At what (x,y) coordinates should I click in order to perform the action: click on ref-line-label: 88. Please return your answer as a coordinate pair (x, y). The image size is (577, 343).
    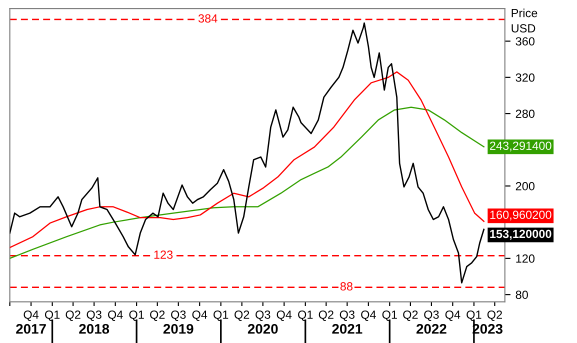
    Looking at the image, I should click on (346, 286).